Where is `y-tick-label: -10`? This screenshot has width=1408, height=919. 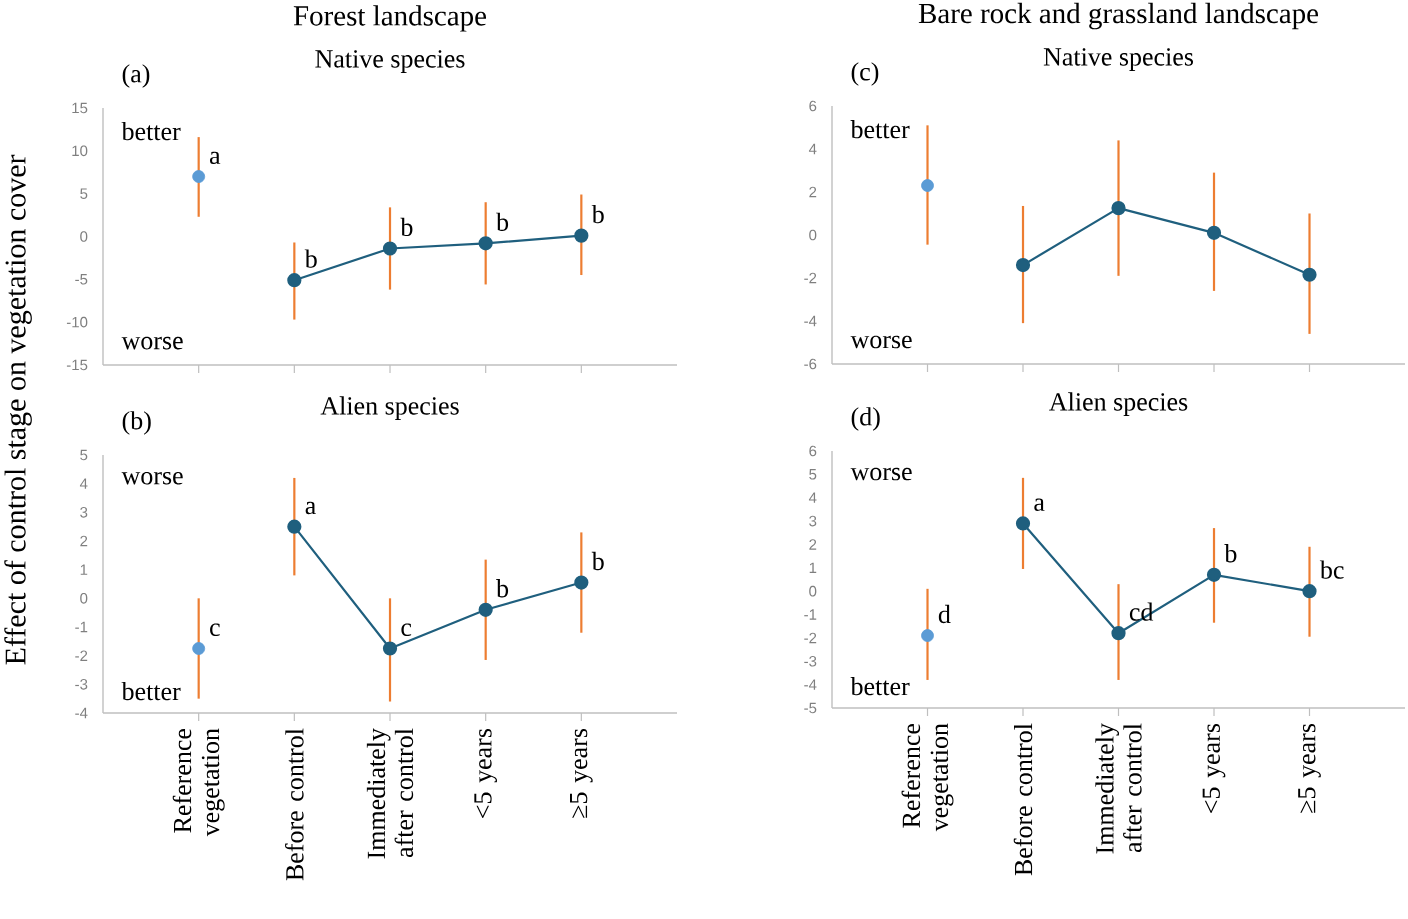
y-tick-label: -10 is located at coordinates (77, 322).